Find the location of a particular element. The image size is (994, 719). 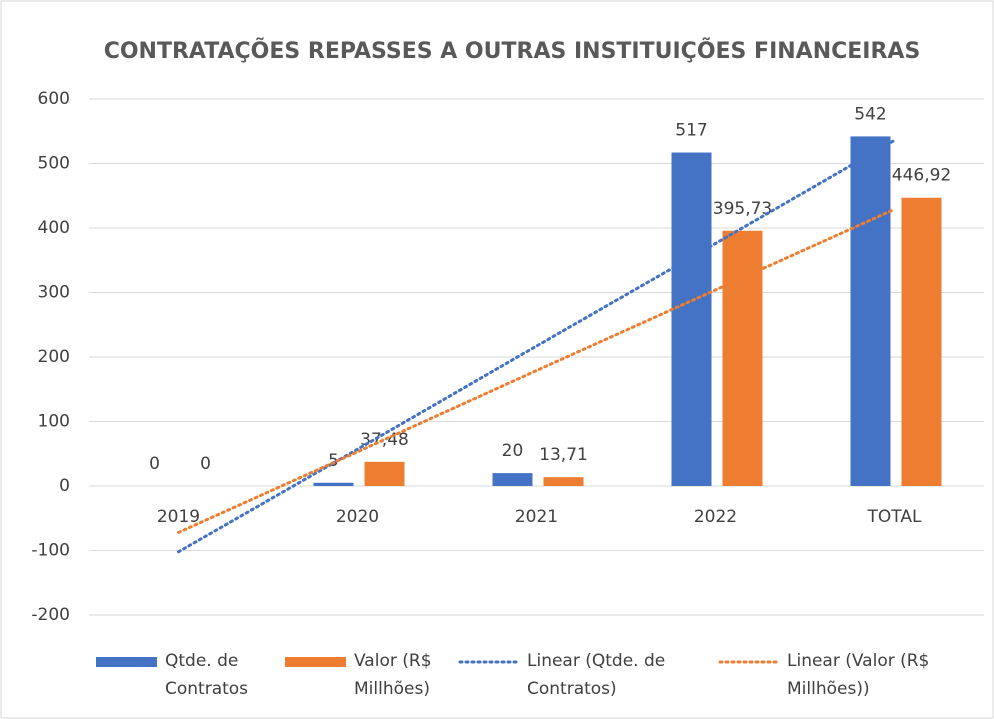

legend-item: Linear (Qtde. de Contratos) is located at coordinates (596, 675).